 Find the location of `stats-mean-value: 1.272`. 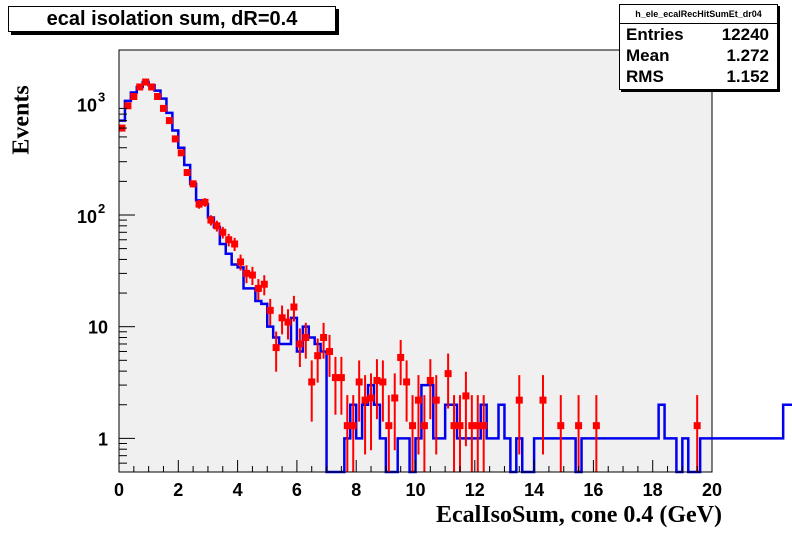

stats-mean-value: 1.272 is located at coordinates (747, 55).